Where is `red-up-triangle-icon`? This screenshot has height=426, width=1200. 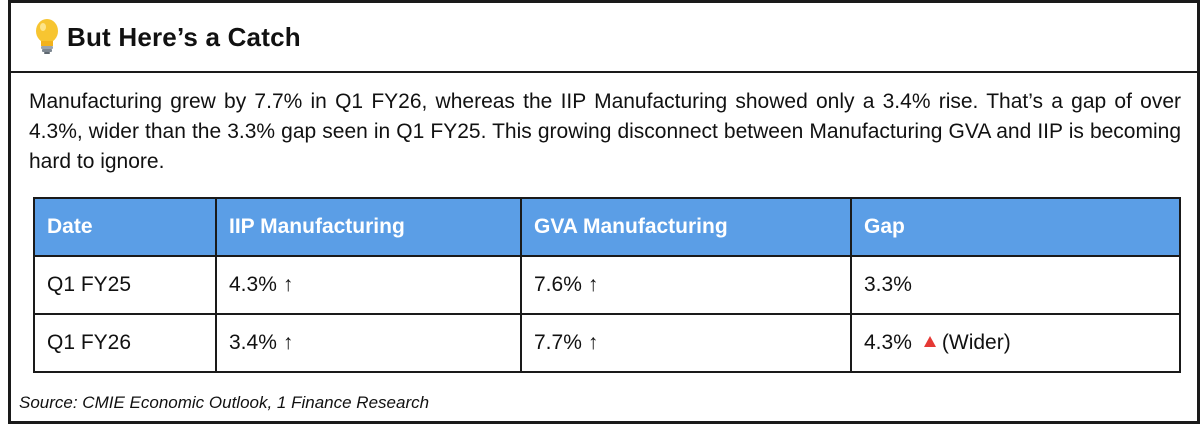 red-up-triangle-icon is located at coordinates (929, 342).